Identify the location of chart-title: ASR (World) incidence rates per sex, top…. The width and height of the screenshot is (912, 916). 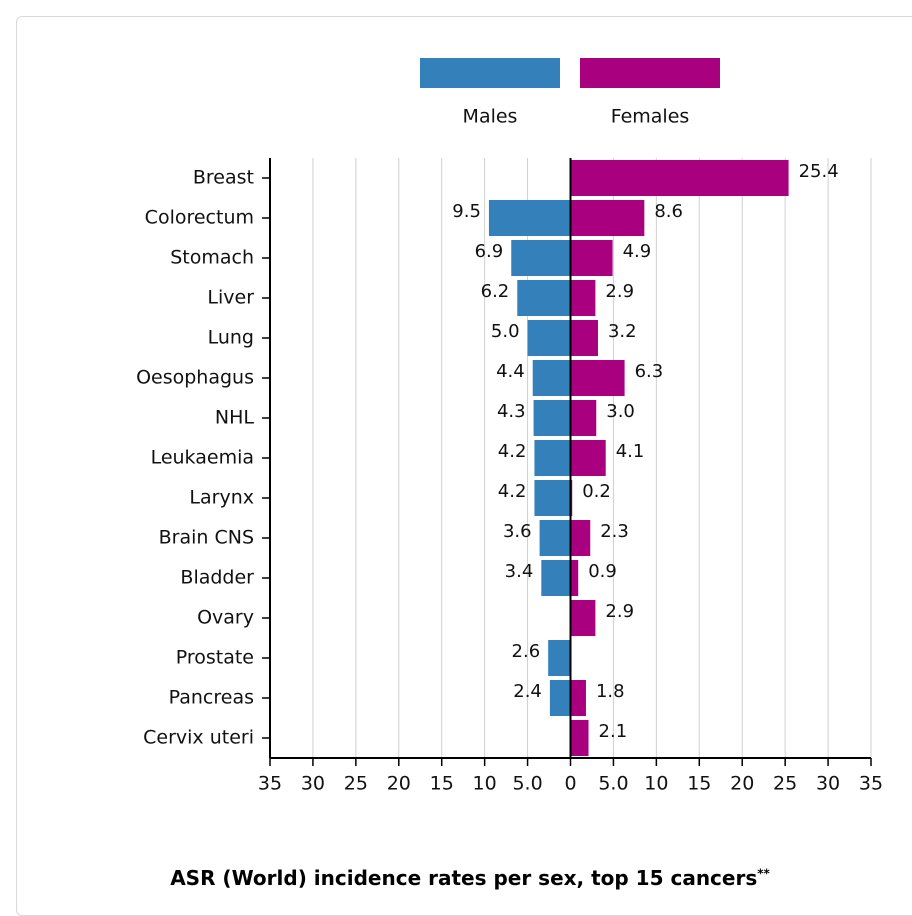
(456, 878).